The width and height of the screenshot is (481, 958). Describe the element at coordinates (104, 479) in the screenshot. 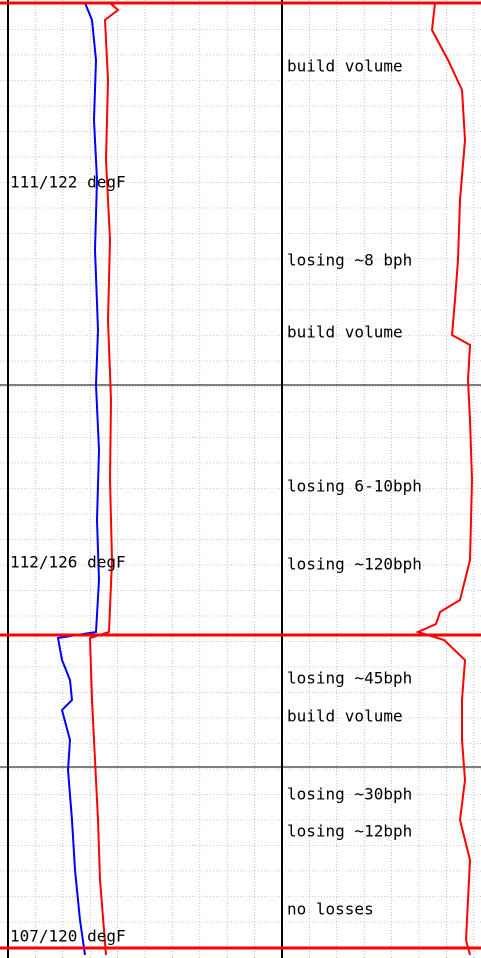

I see `temperature-out-curve` at that location.